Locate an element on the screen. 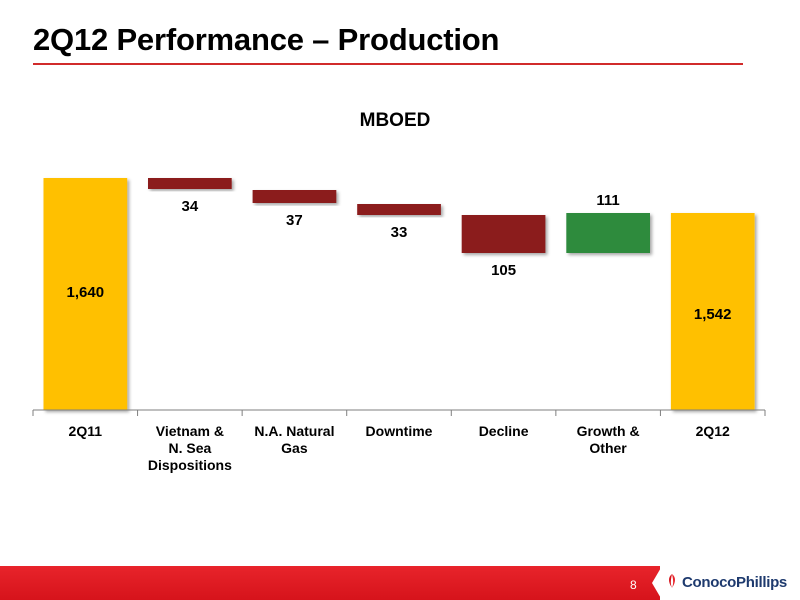 The image size is (800, 600). data-label: 1,542 is located at coordinates (713, 314).